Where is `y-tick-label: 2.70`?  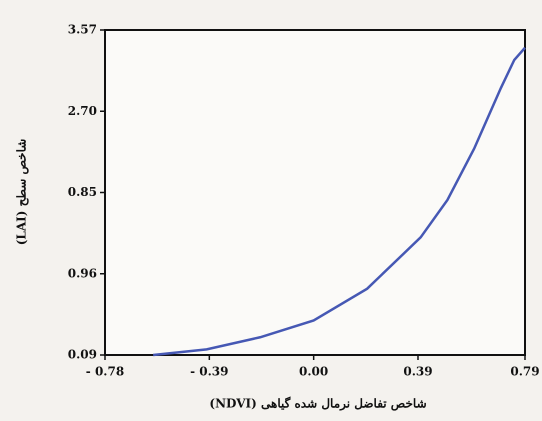 y-tick-label: 2.70 is located at coordinates (82, 111).